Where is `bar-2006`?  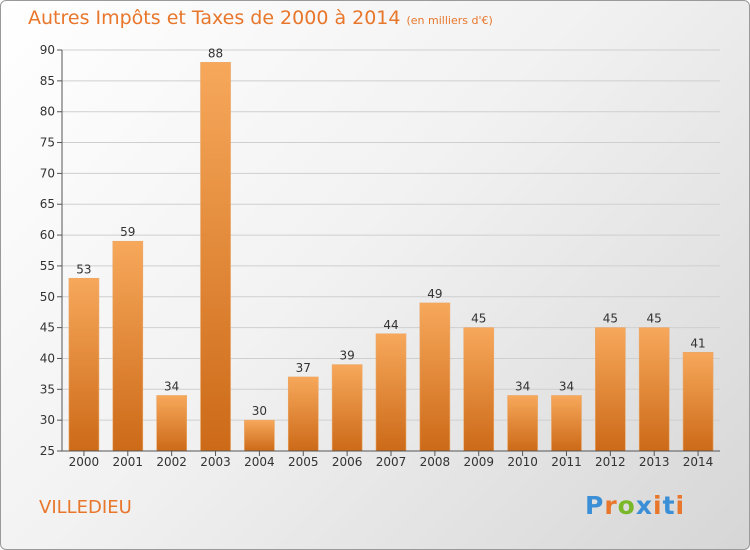 bar-2006 is located at coordinates (347, 408).